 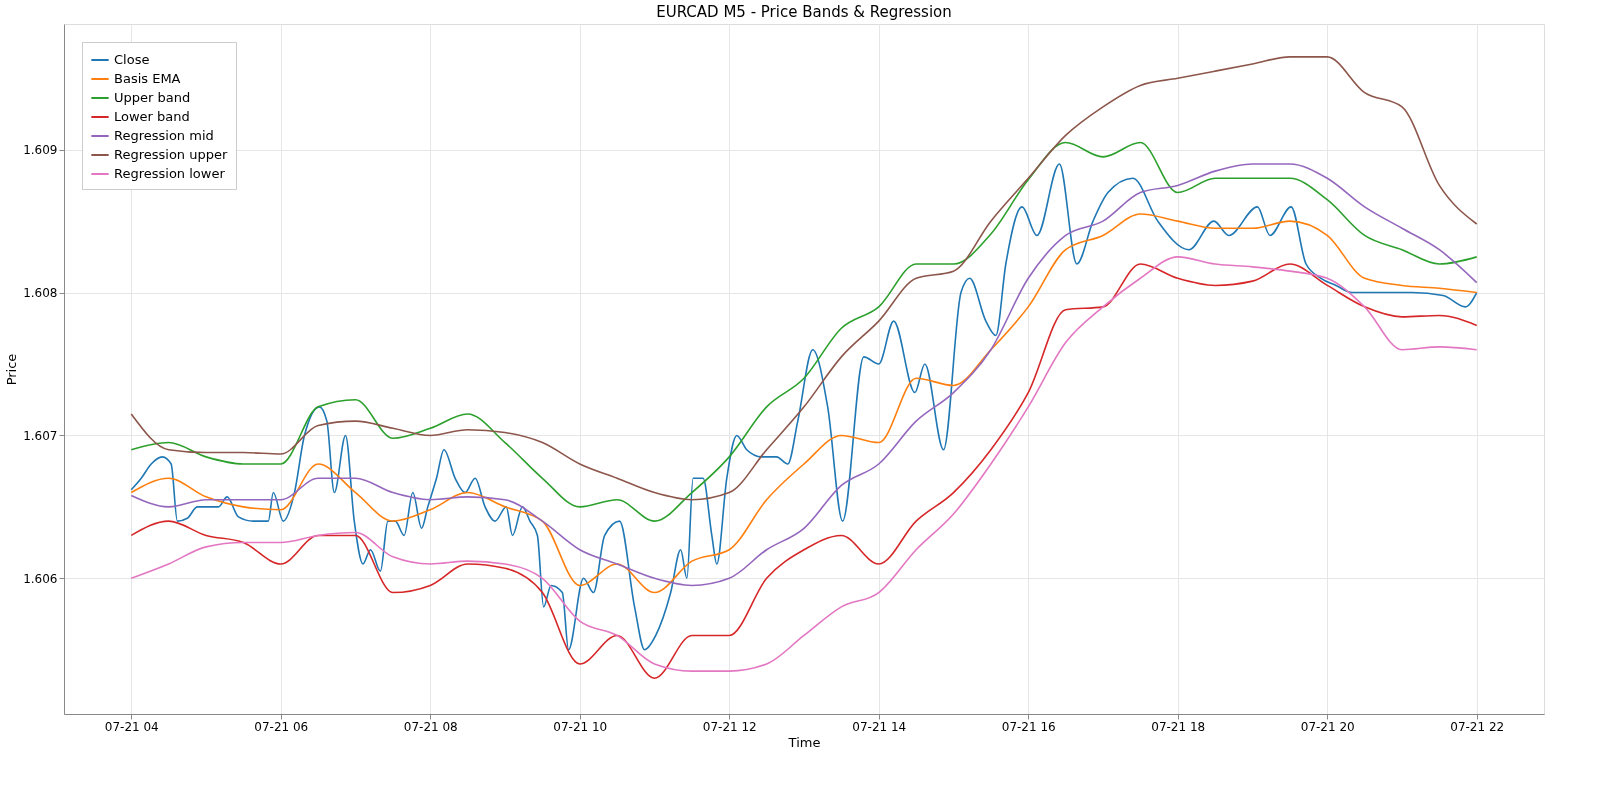 What do you see at coordinates (580, 726) in the screenshot?
I see `x-tick-label: 07-21 10` at bounding box center [580, 726].